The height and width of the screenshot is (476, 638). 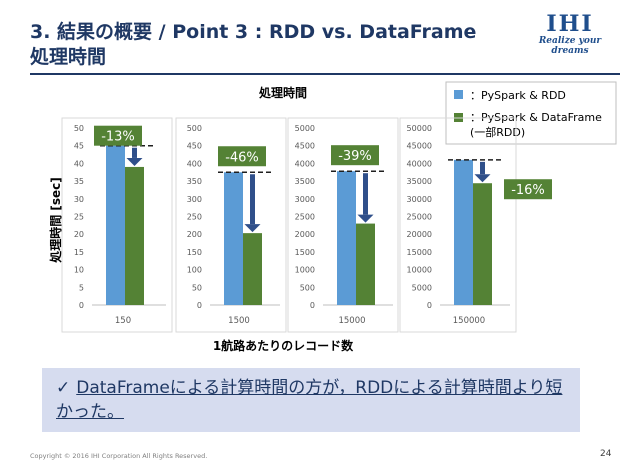 What do you see at coordinates (123, 321) in the screenshot?
I see `panel-1-category-label: 150` at bounding box center [123, 321].